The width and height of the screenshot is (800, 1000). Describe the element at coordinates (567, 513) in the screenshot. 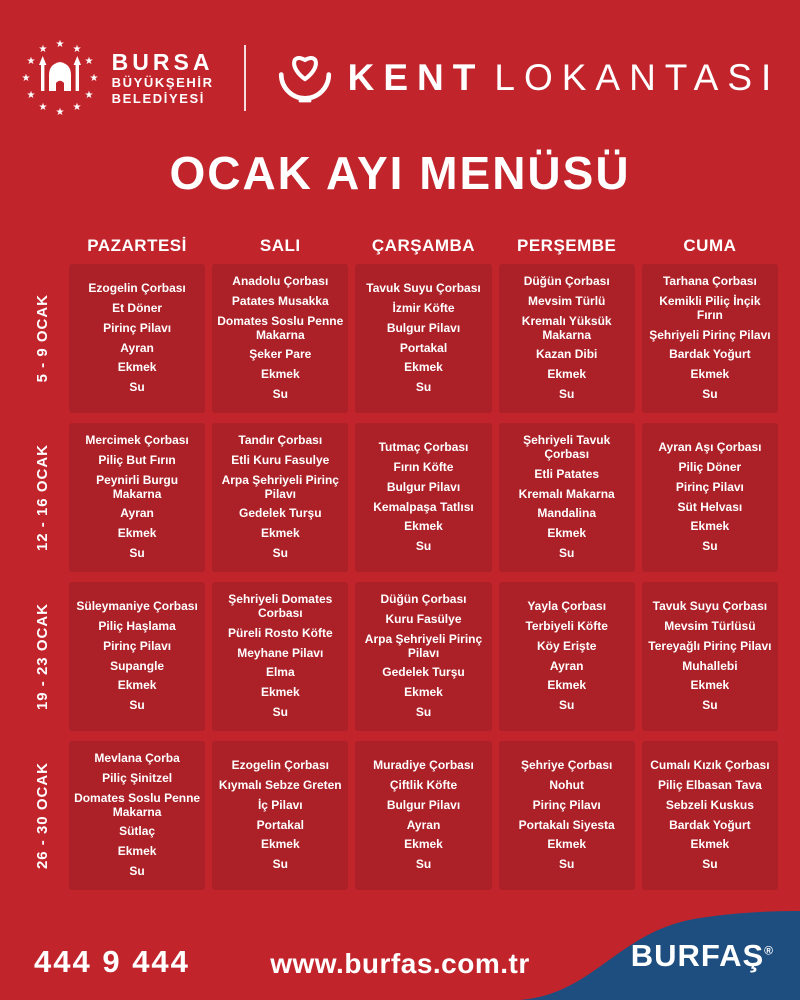

I see `menu-item: Mandalina` at that location.